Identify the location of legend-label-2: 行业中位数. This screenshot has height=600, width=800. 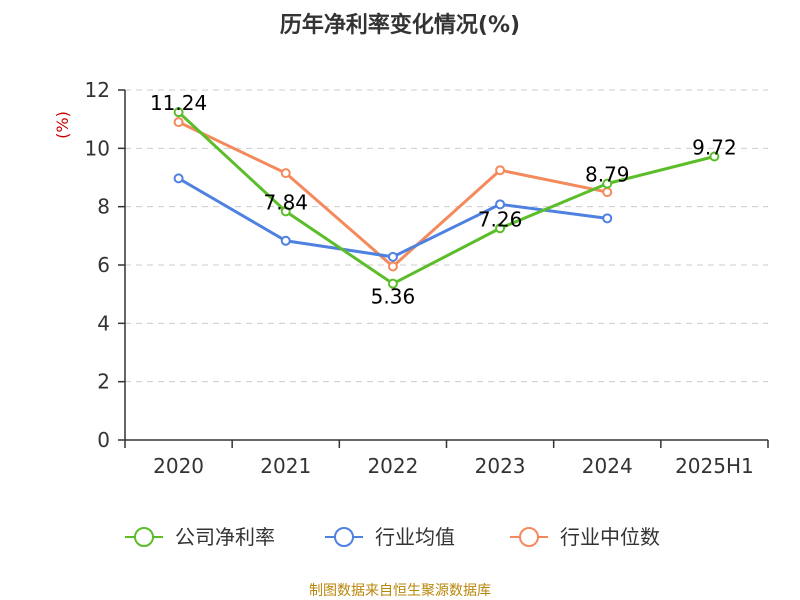
(610, 537).